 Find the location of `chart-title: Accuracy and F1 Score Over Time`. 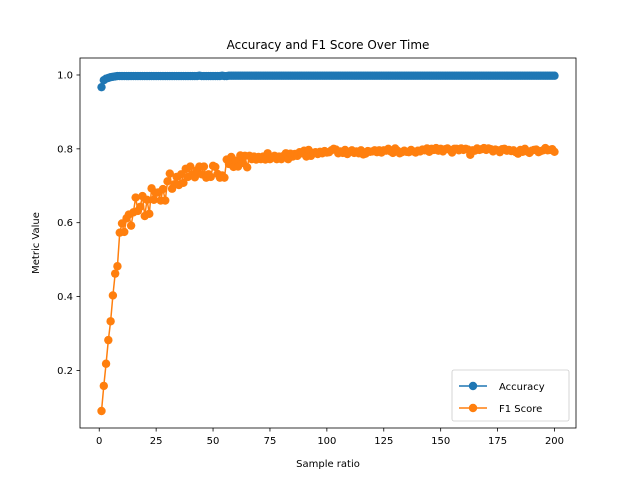

chart-title: Accuracy and F1 Score Over Time is located at coordinates (328, 45).